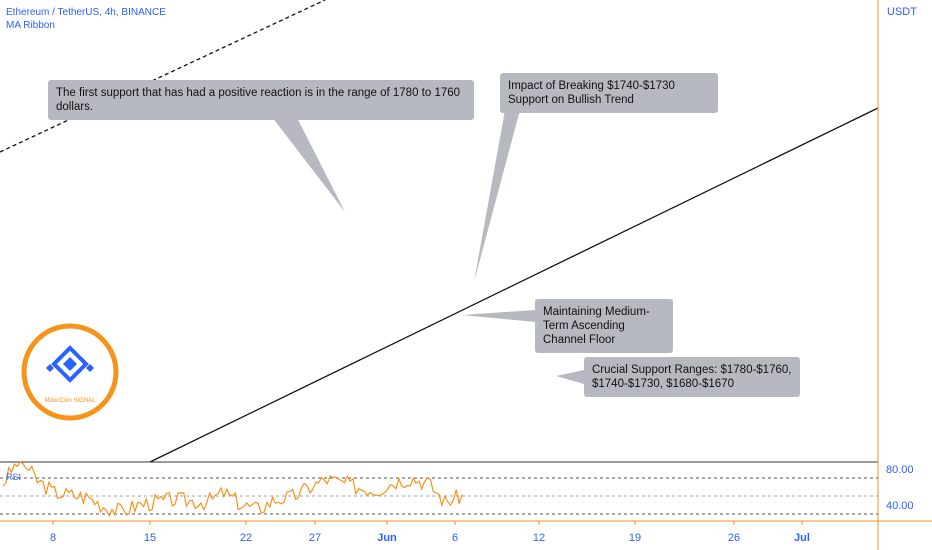 The image size is (932, 550). Describe the element at coordinates (900, 470) in the screenshot. I see `rsi-axis-label: 80.00` at that location.